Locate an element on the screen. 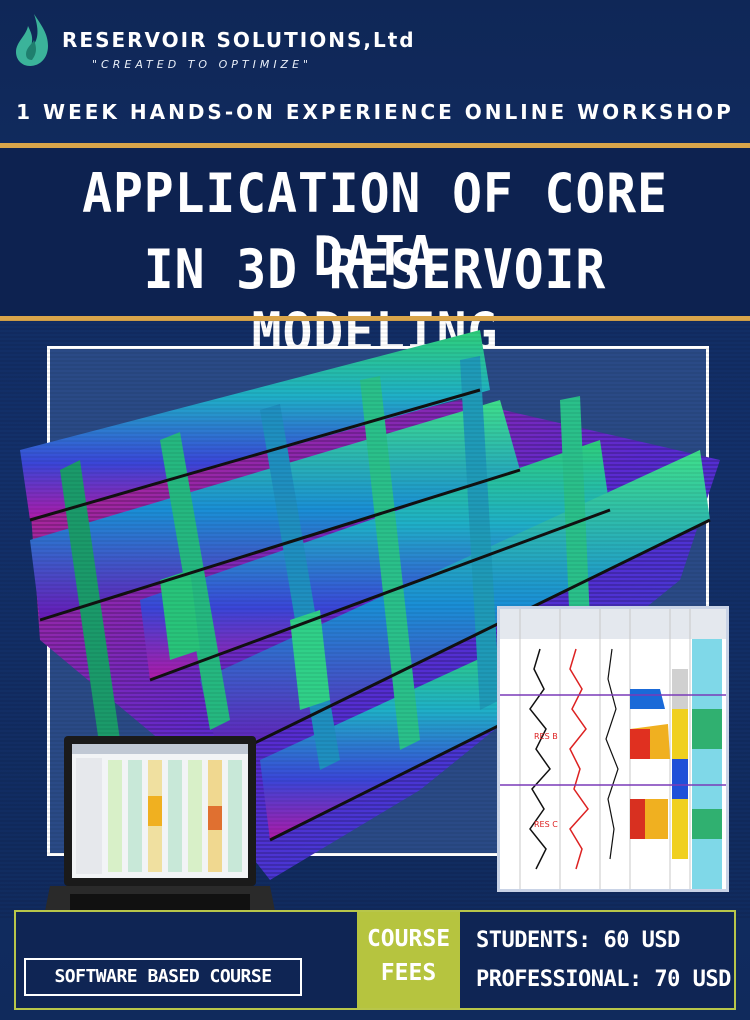  well-log-panel-image: RES B RES C is located at coordinates (613, 749).